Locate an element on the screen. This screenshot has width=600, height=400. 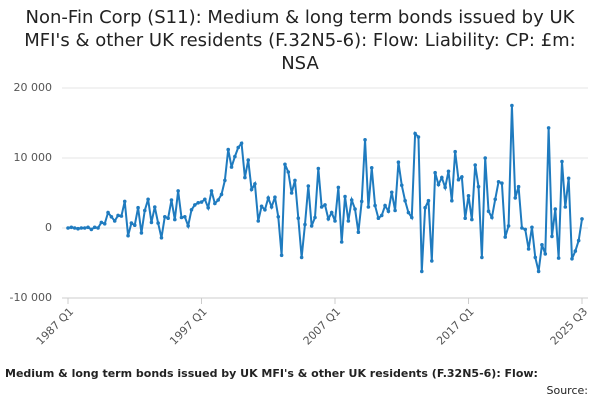
x-tick-label: 2017 Q1 is located at coordinates (455, 326).